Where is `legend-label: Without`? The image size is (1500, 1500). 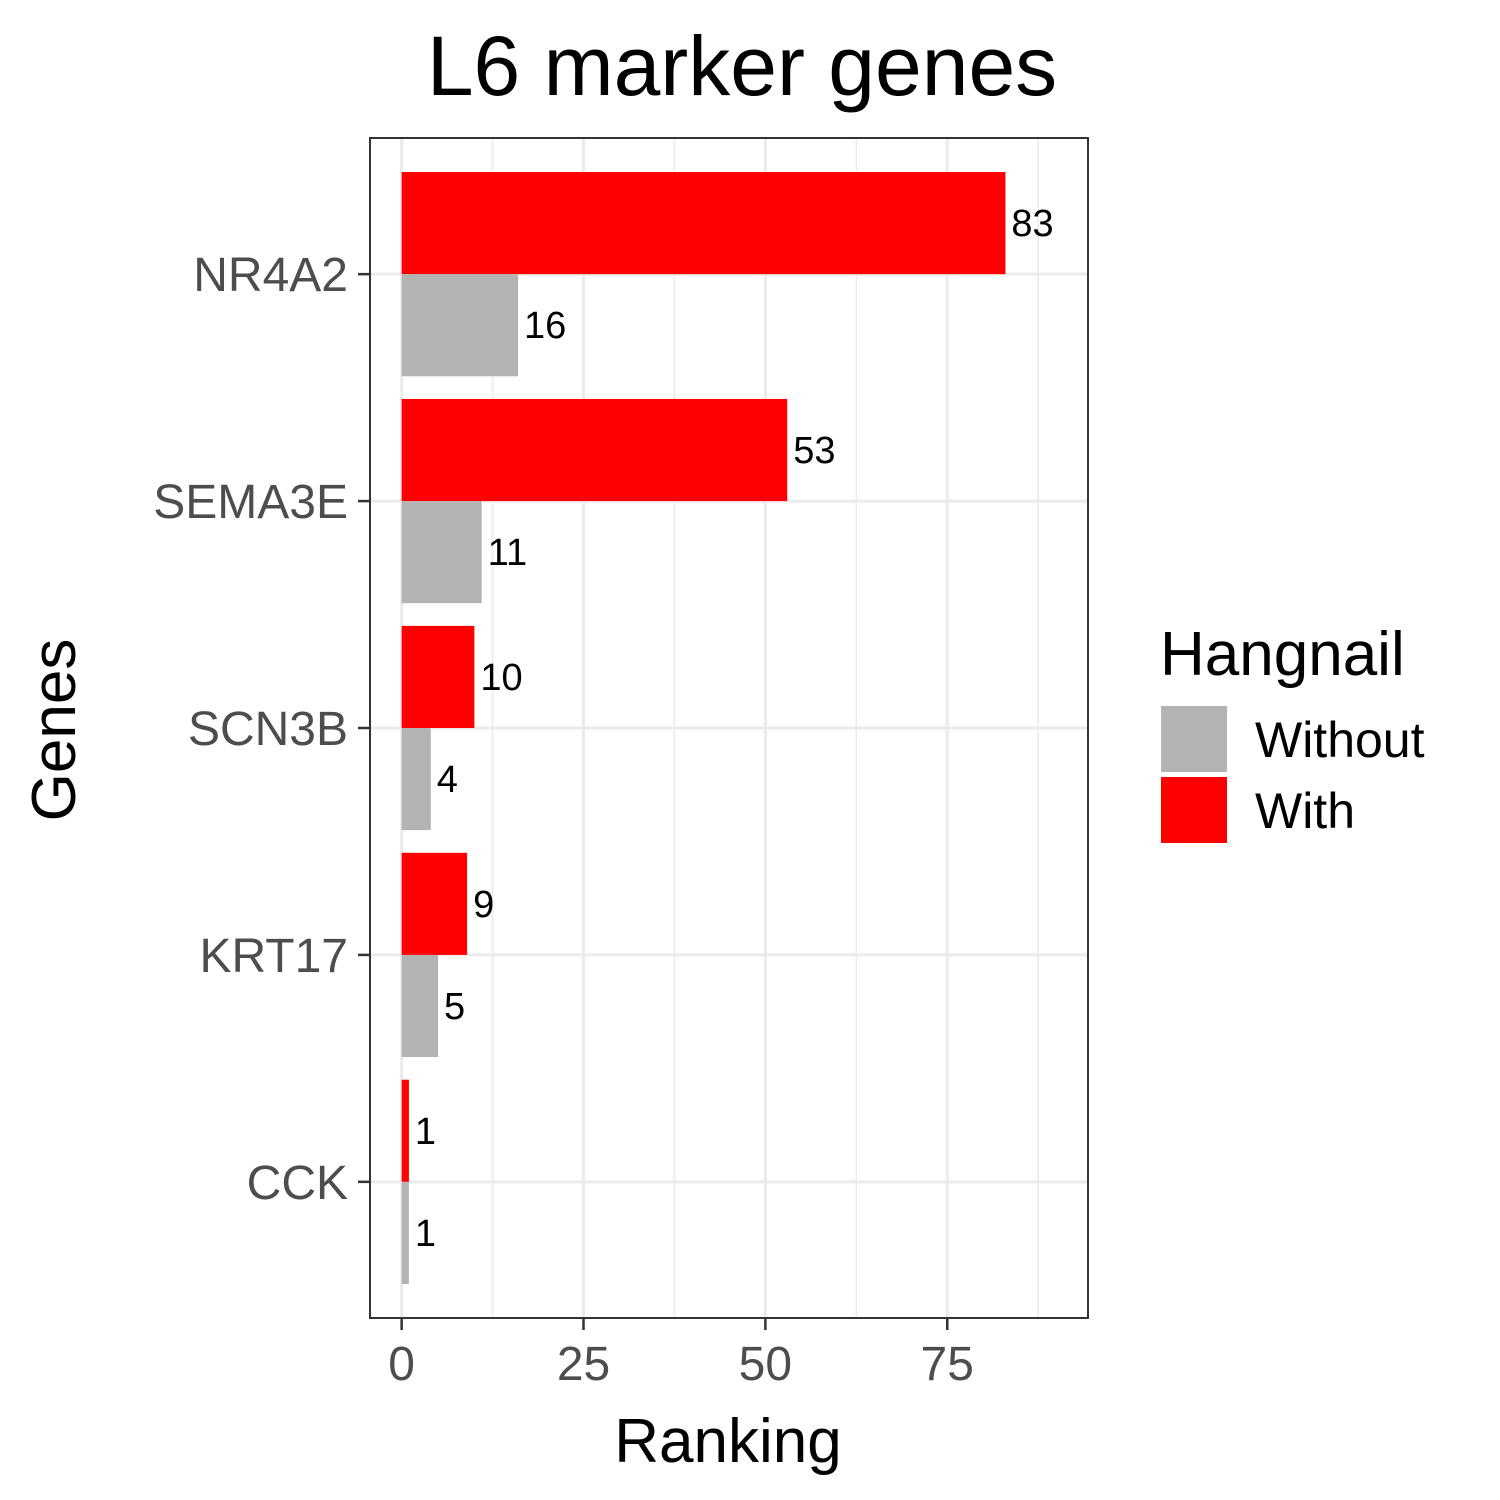
legend-label: Without is located at coordinates (1340, 740).